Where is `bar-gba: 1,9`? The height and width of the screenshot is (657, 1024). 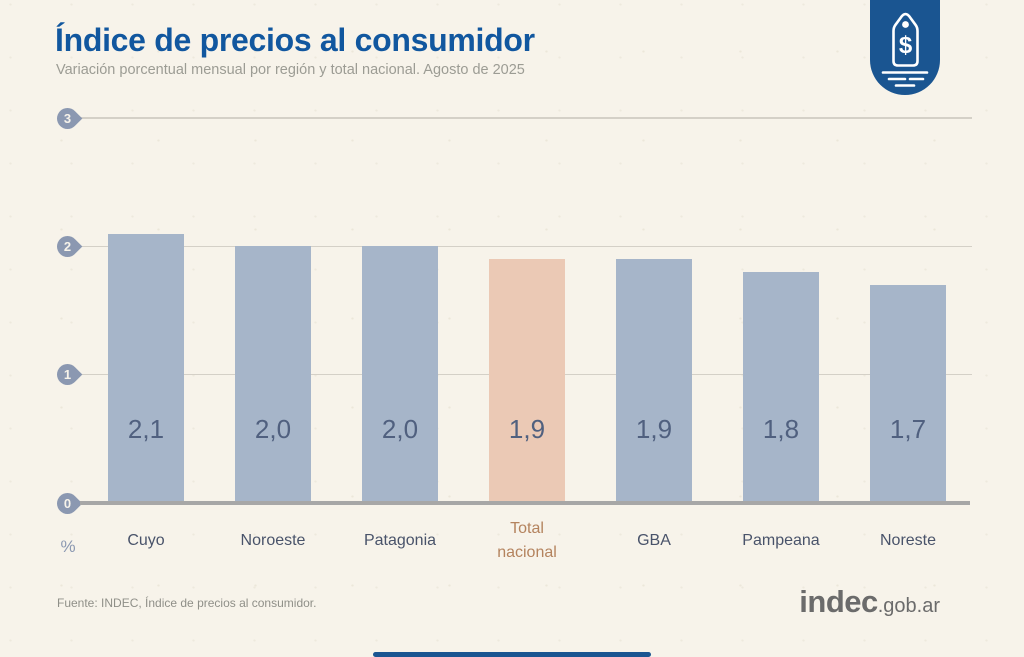
bar-gba: 1,9 is located at coordinates (654, 381).